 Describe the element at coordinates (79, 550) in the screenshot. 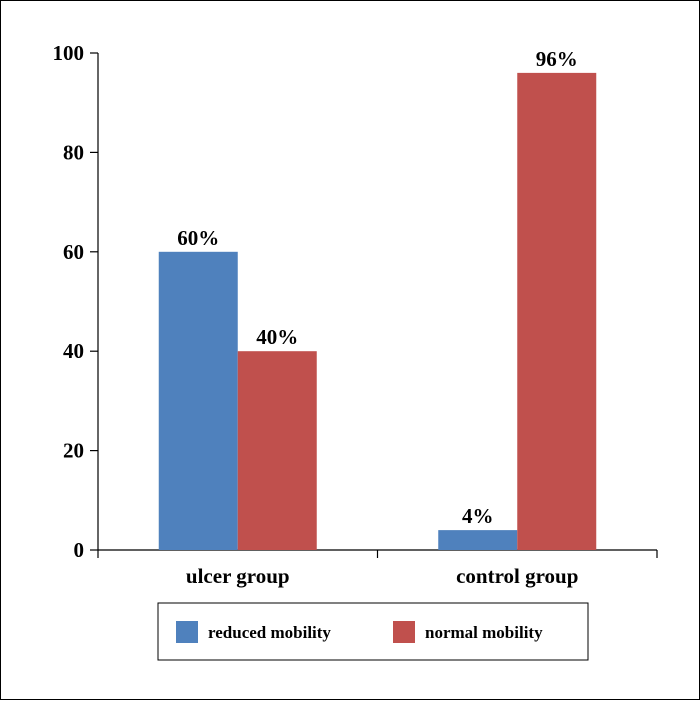

I see `y-tick-label: 0` at that location.